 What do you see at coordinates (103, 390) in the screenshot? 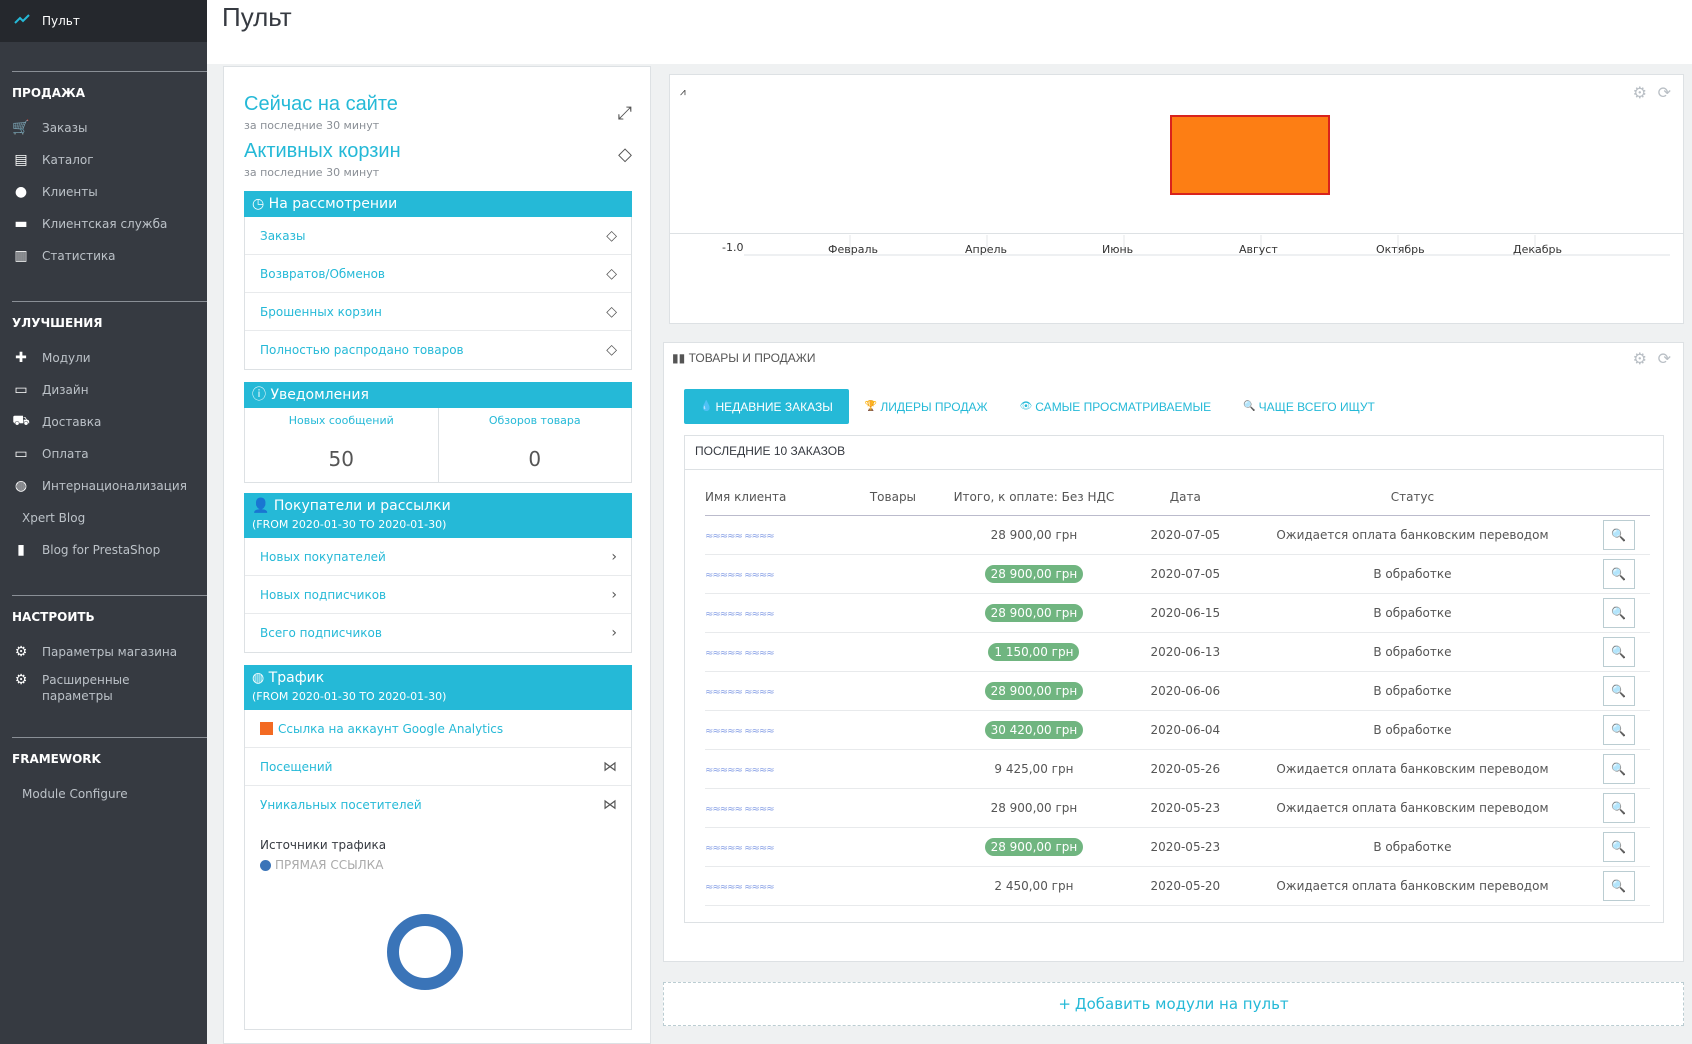
I see `sidebar-item: ▭ Дизайн` at bounding box center [103, 390].